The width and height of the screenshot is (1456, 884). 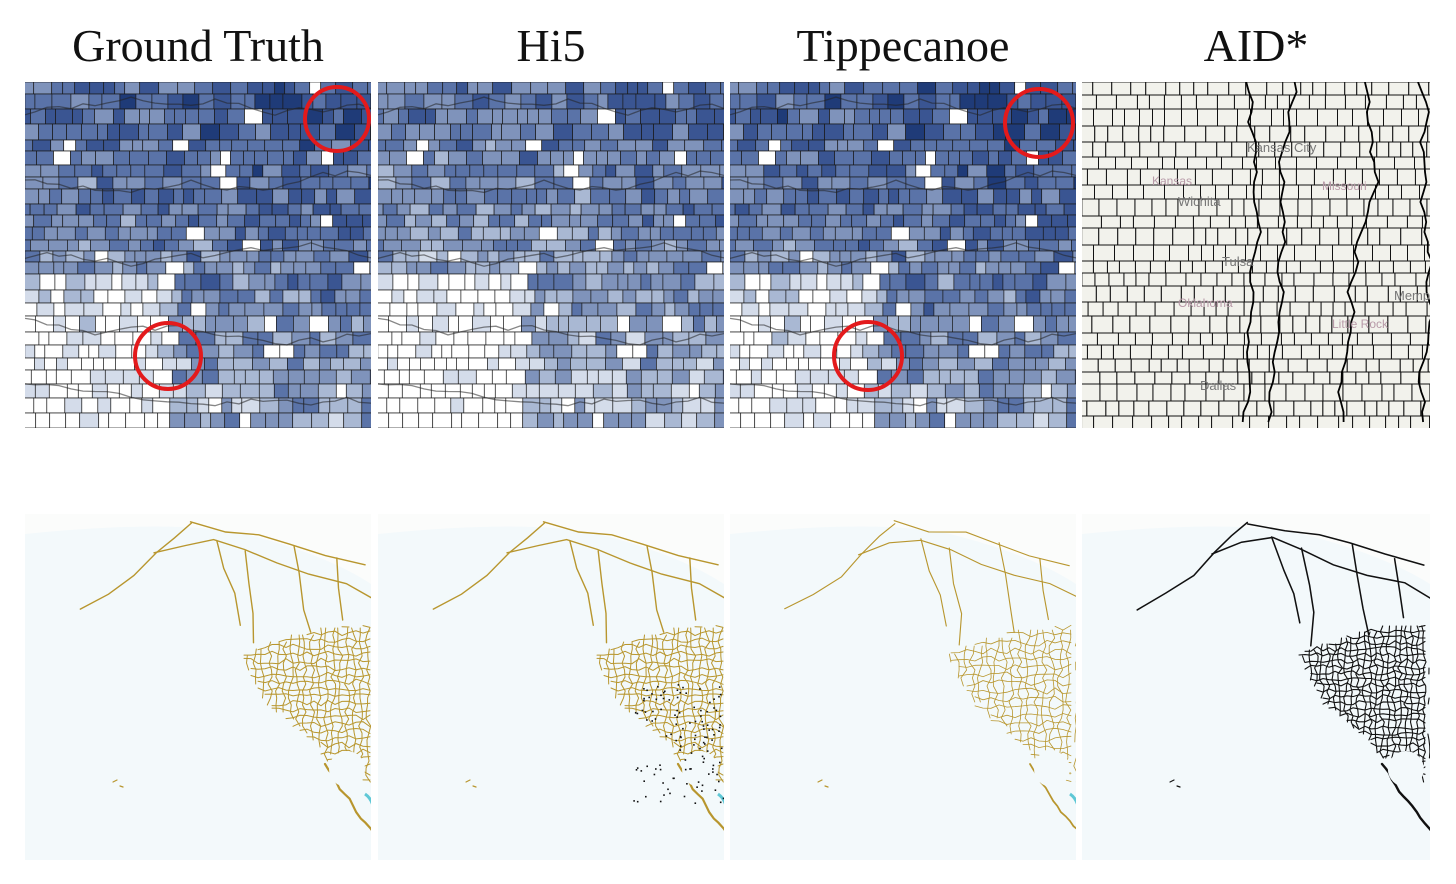 What do you see at coordinates (1344, 186) in the screenshot?
I see `city-label: Missouri` at bounding box center [1344, 186].